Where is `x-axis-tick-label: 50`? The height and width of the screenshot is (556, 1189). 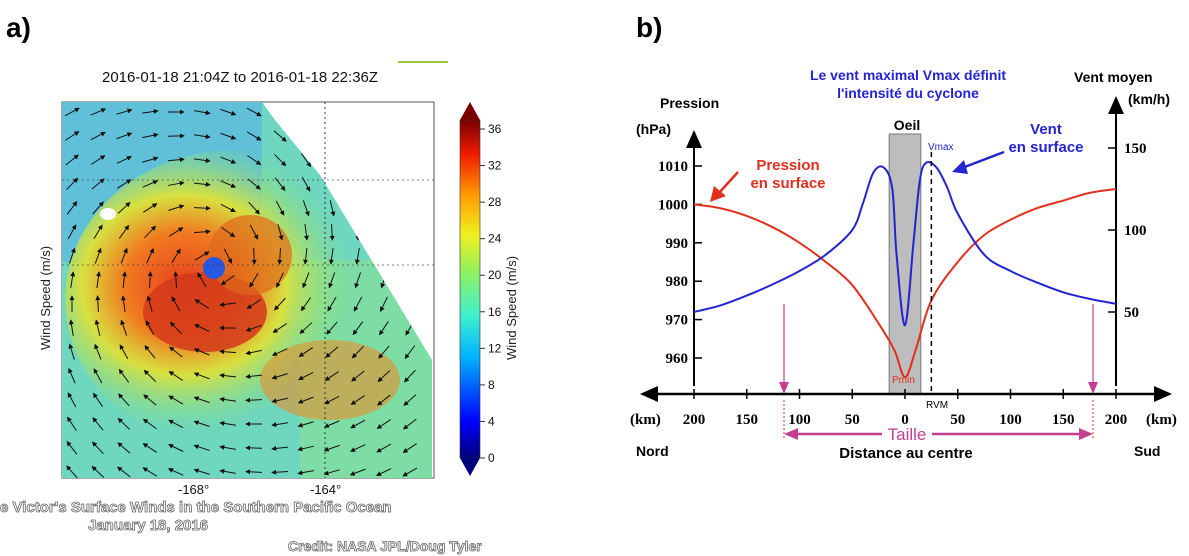
x-axis-tick-label: 50 is located at coordinates (852, 420).